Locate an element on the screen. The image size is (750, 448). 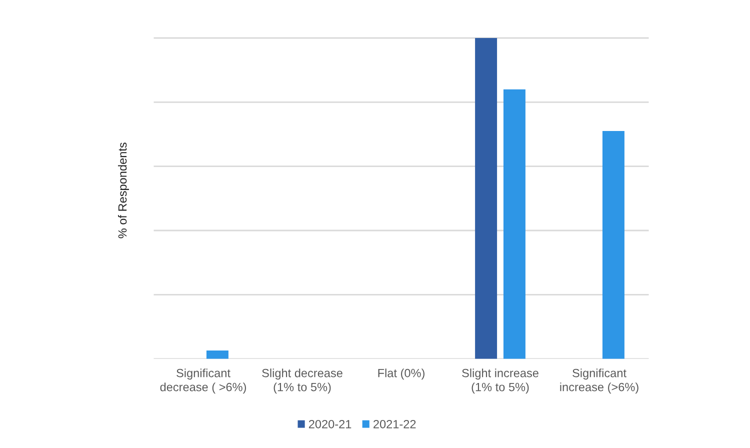
x-tick-label: Significant decrease ( >6%) is located at coordinates (203, 381).